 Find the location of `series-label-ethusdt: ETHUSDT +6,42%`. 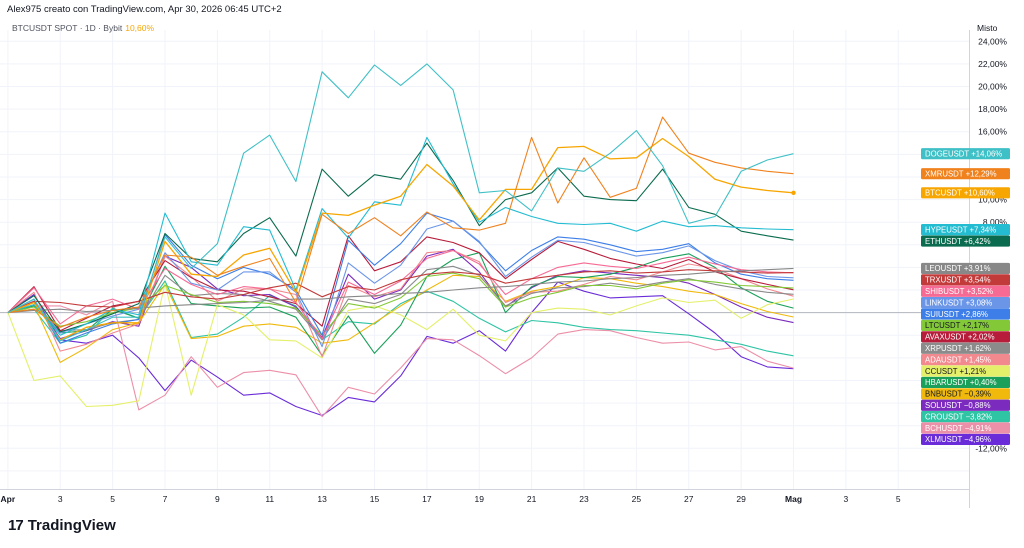

series-label-ethusdt: ETHUSDT +6,42% is located at coordinates (965, 241).